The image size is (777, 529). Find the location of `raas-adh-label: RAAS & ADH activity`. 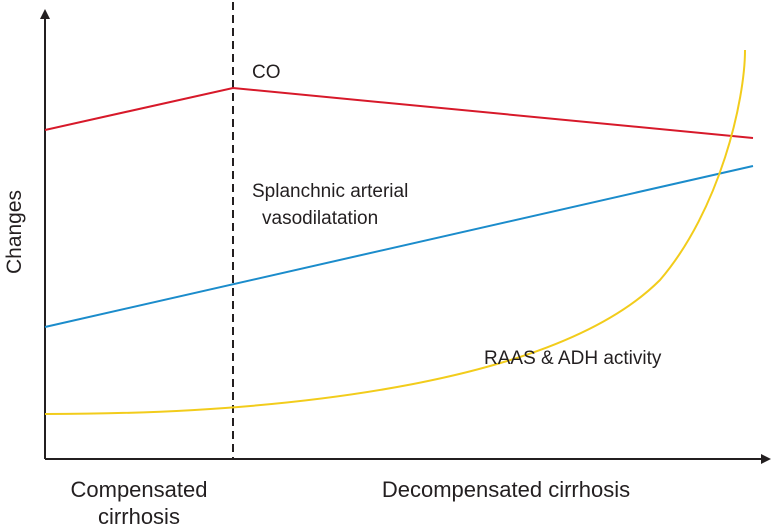

raas-adh-label: RAAS & ADH activity is located at coordinates (573, 358).